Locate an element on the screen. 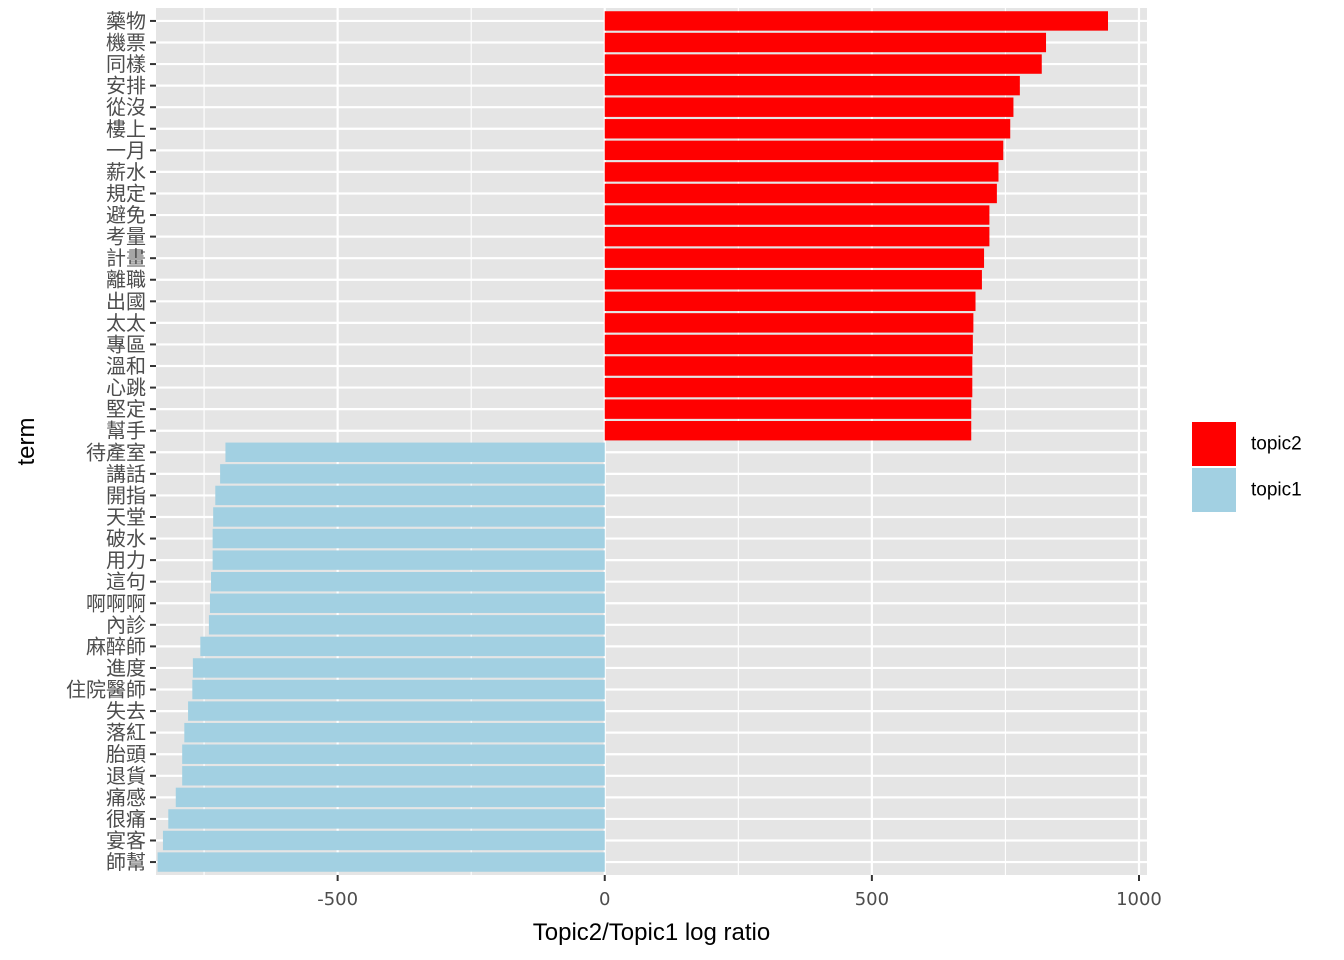 Image resolution: width=1344 pixels, height=960 pixels. x-tick-label: 500 is located at coordinates (872, 899).